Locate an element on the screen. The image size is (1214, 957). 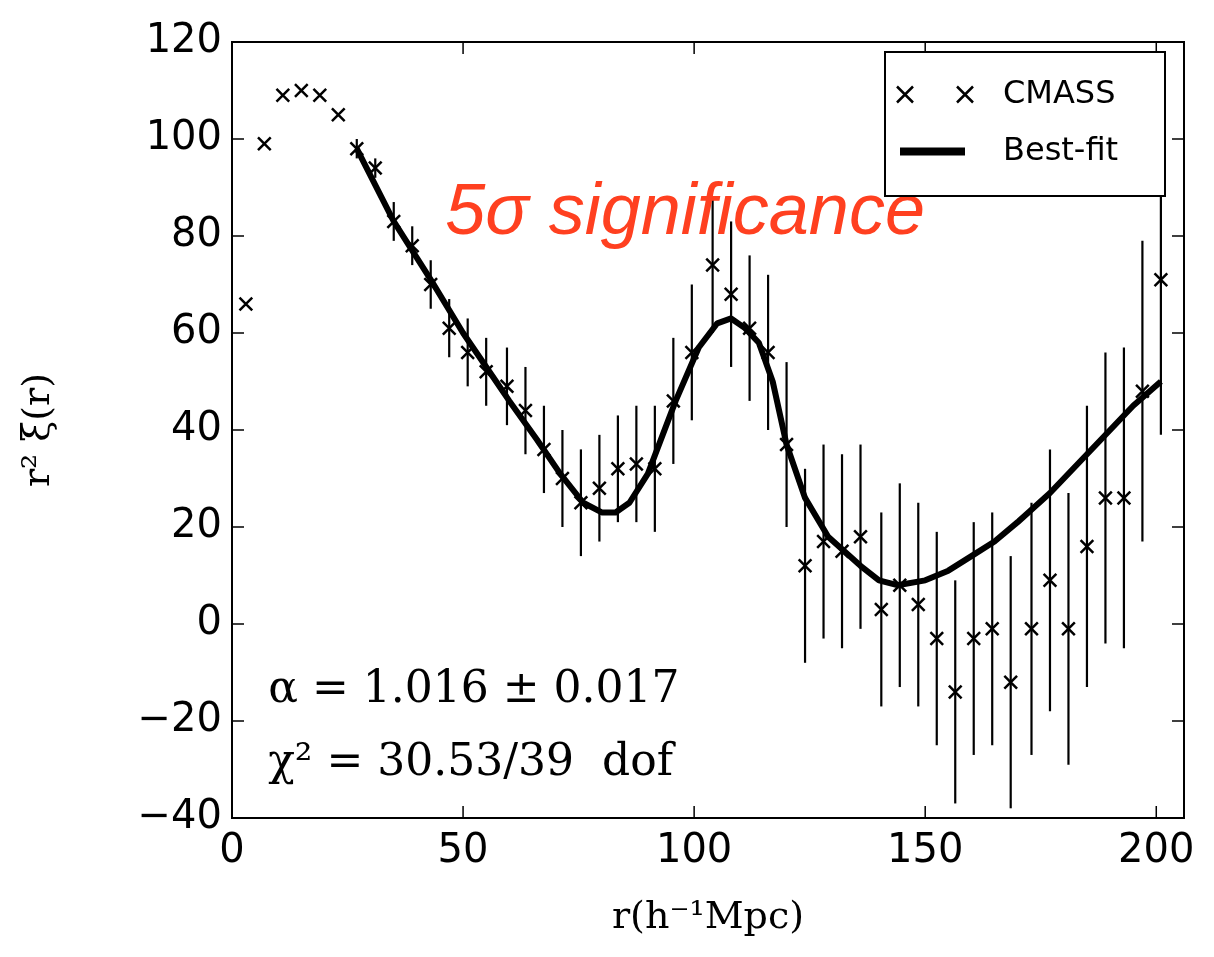
x-tick-label: 100 is located at coordinates (694, 848).